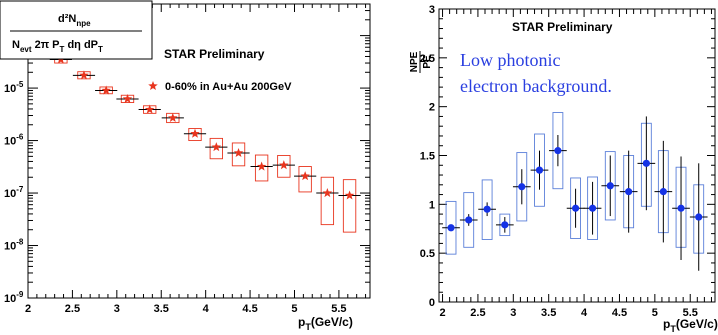 The height and width of the screenshot is (335, 718). Describe the element at coordinates (28, 309) in the screenshot. I see `left-x-tick-label: 2` at that location.